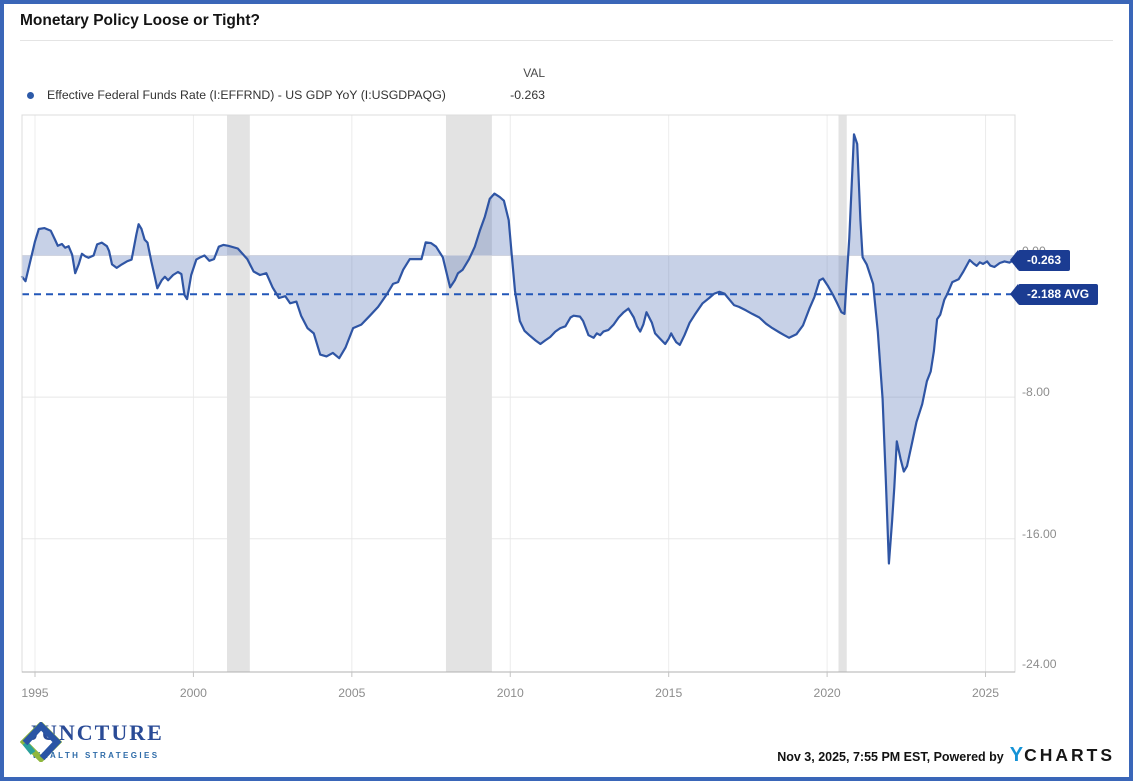  What do you see at coordinates (1036, 392) in the screenshot?
I see `y-axis-label: -8.00` at bounding box center [1036, 392].